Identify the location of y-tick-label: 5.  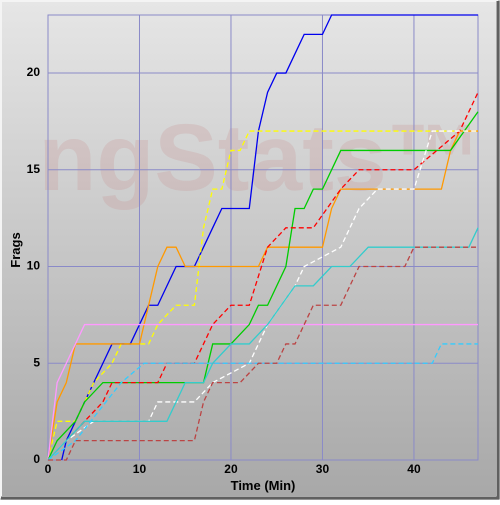
(36, 362).